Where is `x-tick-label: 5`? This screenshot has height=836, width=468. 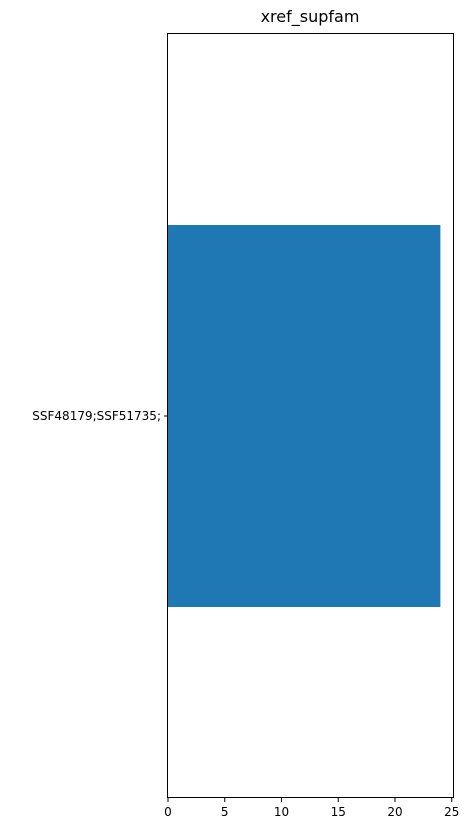 x-tick-label: 5 is located at coordinates (225, 812).